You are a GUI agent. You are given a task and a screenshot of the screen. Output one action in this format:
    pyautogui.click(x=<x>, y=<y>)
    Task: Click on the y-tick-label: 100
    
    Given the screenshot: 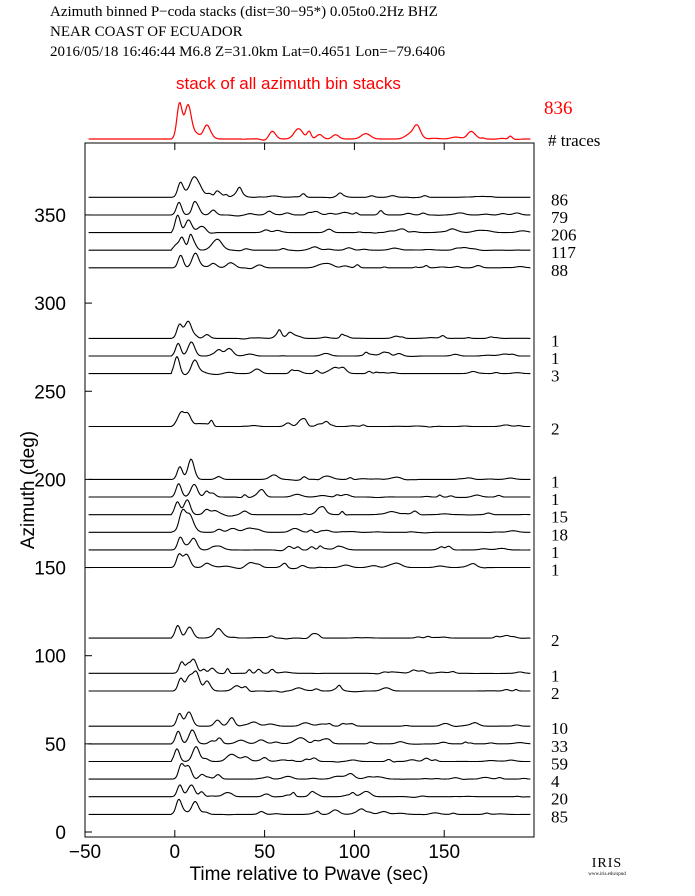 What is the action you would take?
    pyautogui.click(x=50, y=657)
    